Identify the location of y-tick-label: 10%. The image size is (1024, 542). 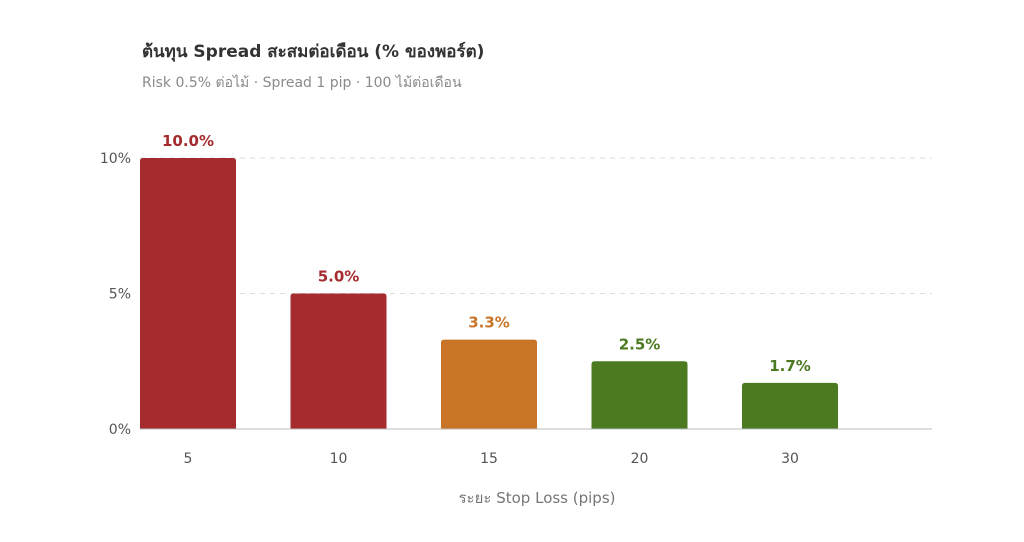
(115, 159).